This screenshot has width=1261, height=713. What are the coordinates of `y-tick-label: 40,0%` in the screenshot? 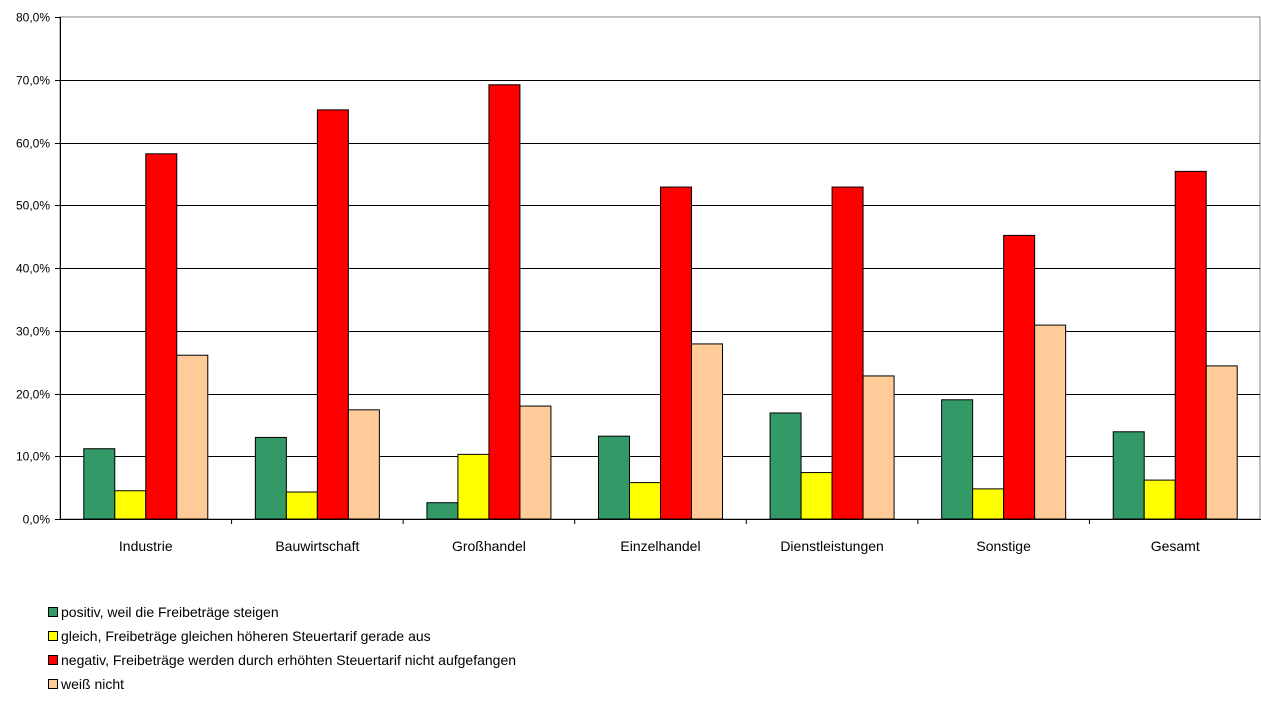 It's located at (33, 269).